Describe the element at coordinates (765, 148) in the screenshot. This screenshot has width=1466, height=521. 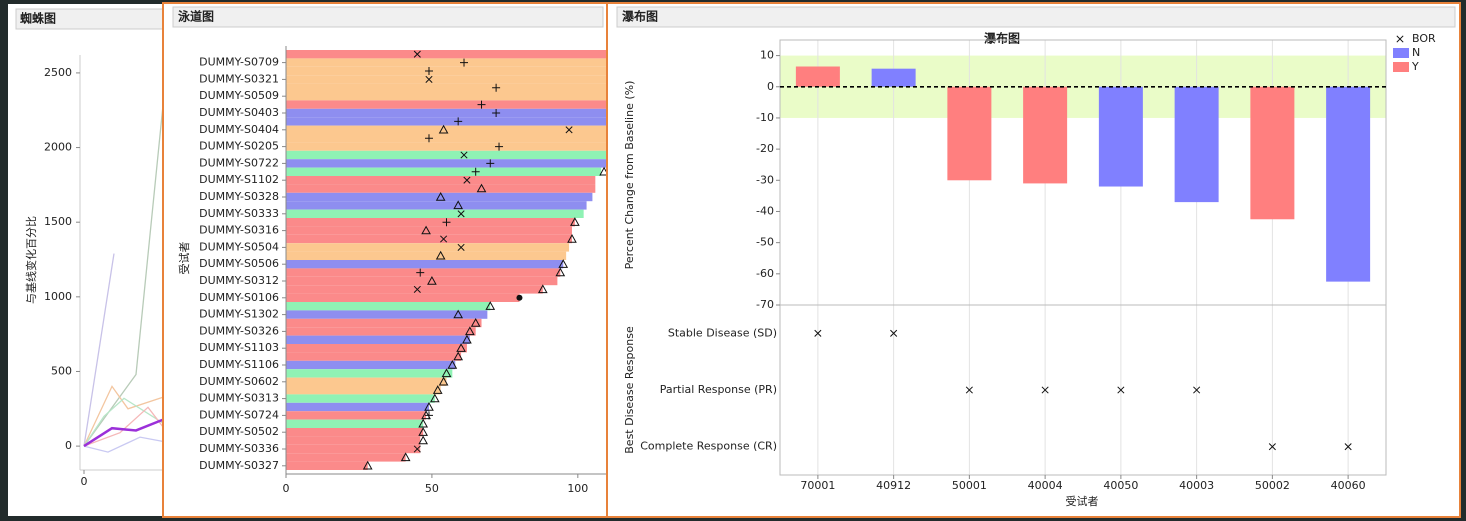
I see `y-tick-label: -20` at that location.